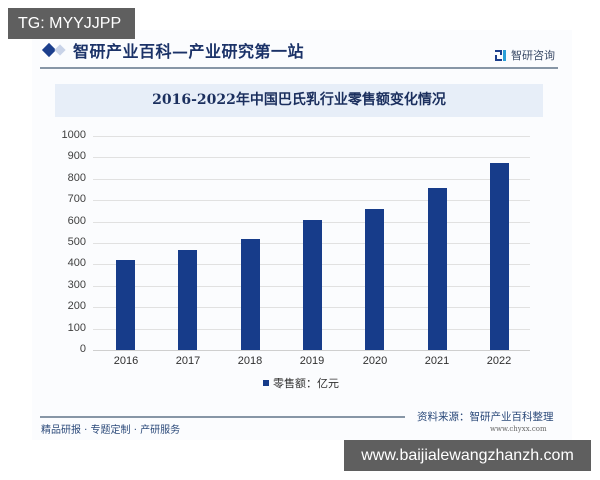  What do you see at coordinates (533, 55) in the screenshot?
I see `logo-text: 智研咨询` at bounding box center [533, 55].